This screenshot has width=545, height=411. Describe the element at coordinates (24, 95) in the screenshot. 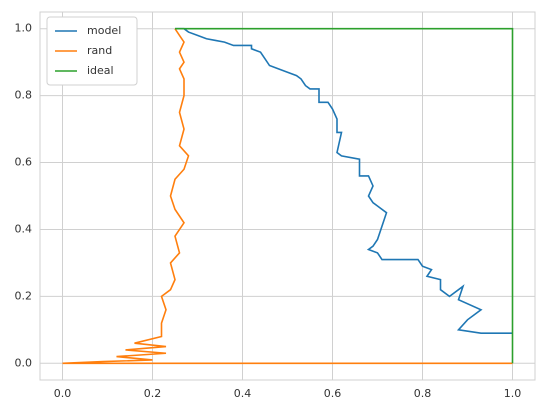

I see `y-tick-label: 0.8` at that location.